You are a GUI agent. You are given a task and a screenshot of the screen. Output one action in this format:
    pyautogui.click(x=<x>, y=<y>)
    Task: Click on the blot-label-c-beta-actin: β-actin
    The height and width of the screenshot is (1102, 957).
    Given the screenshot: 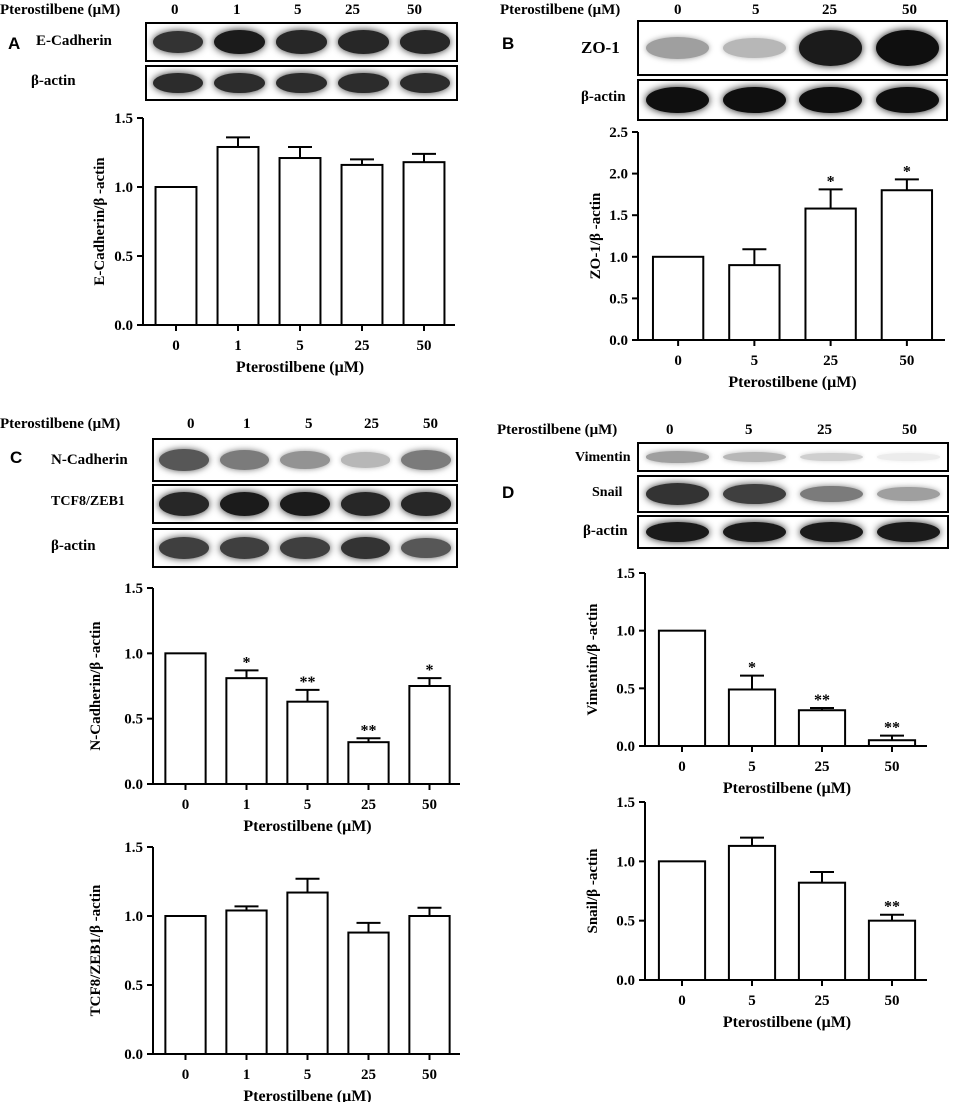 What is the action you would take?
    pyautogui.click(x=73, y=546)
    